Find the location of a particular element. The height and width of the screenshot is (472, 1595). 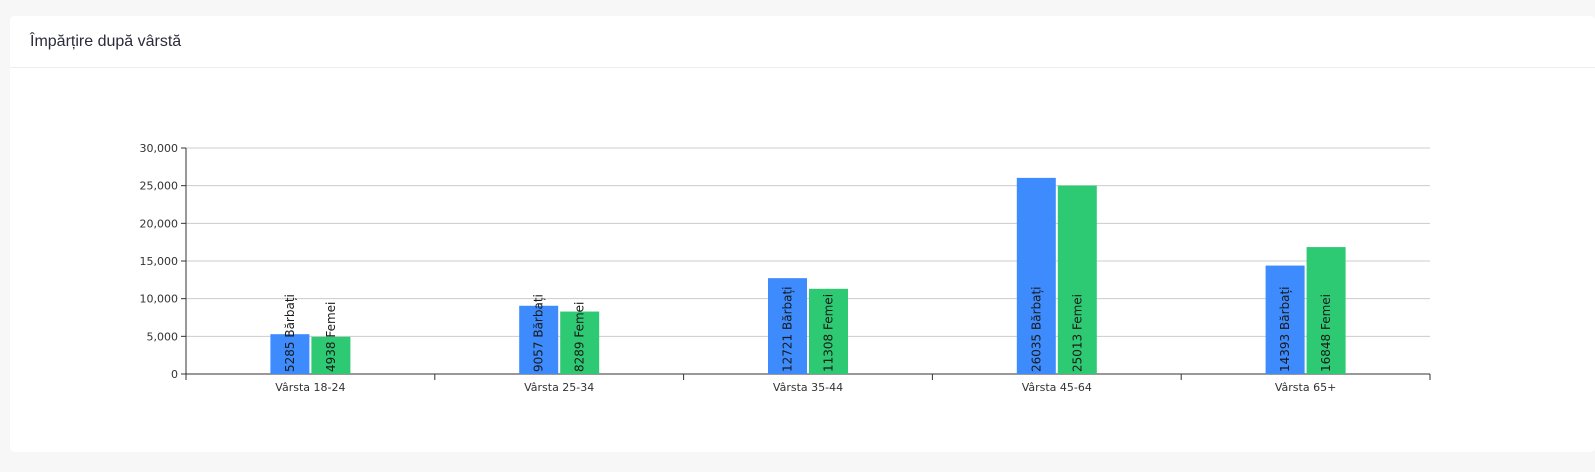

x-tick-label: Vârsta 35-44 is located at coordinates (808, 387).